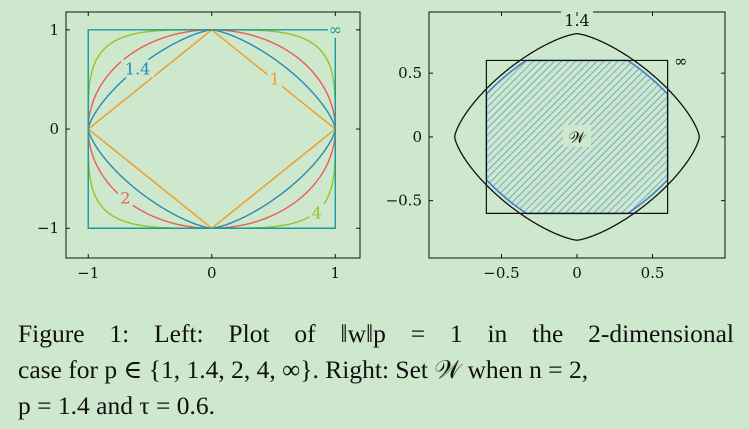 The image size is (749, 429). I want to click on left-ytick-label: 1, so click(54, 30).